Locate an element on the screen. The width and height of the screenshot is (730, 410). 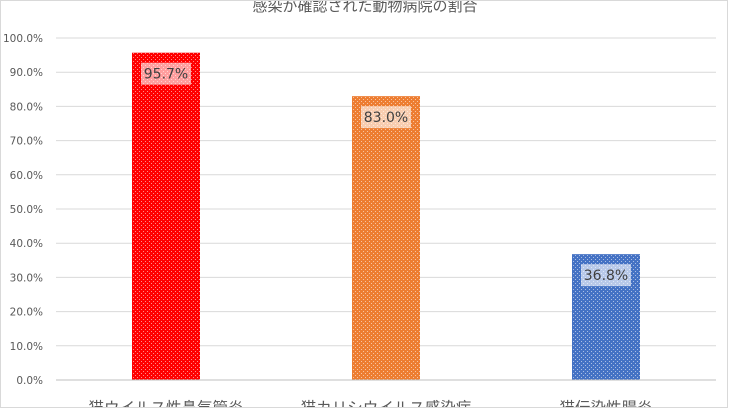
y-tick-label: 50.0% is located at coordinates (26, 210).